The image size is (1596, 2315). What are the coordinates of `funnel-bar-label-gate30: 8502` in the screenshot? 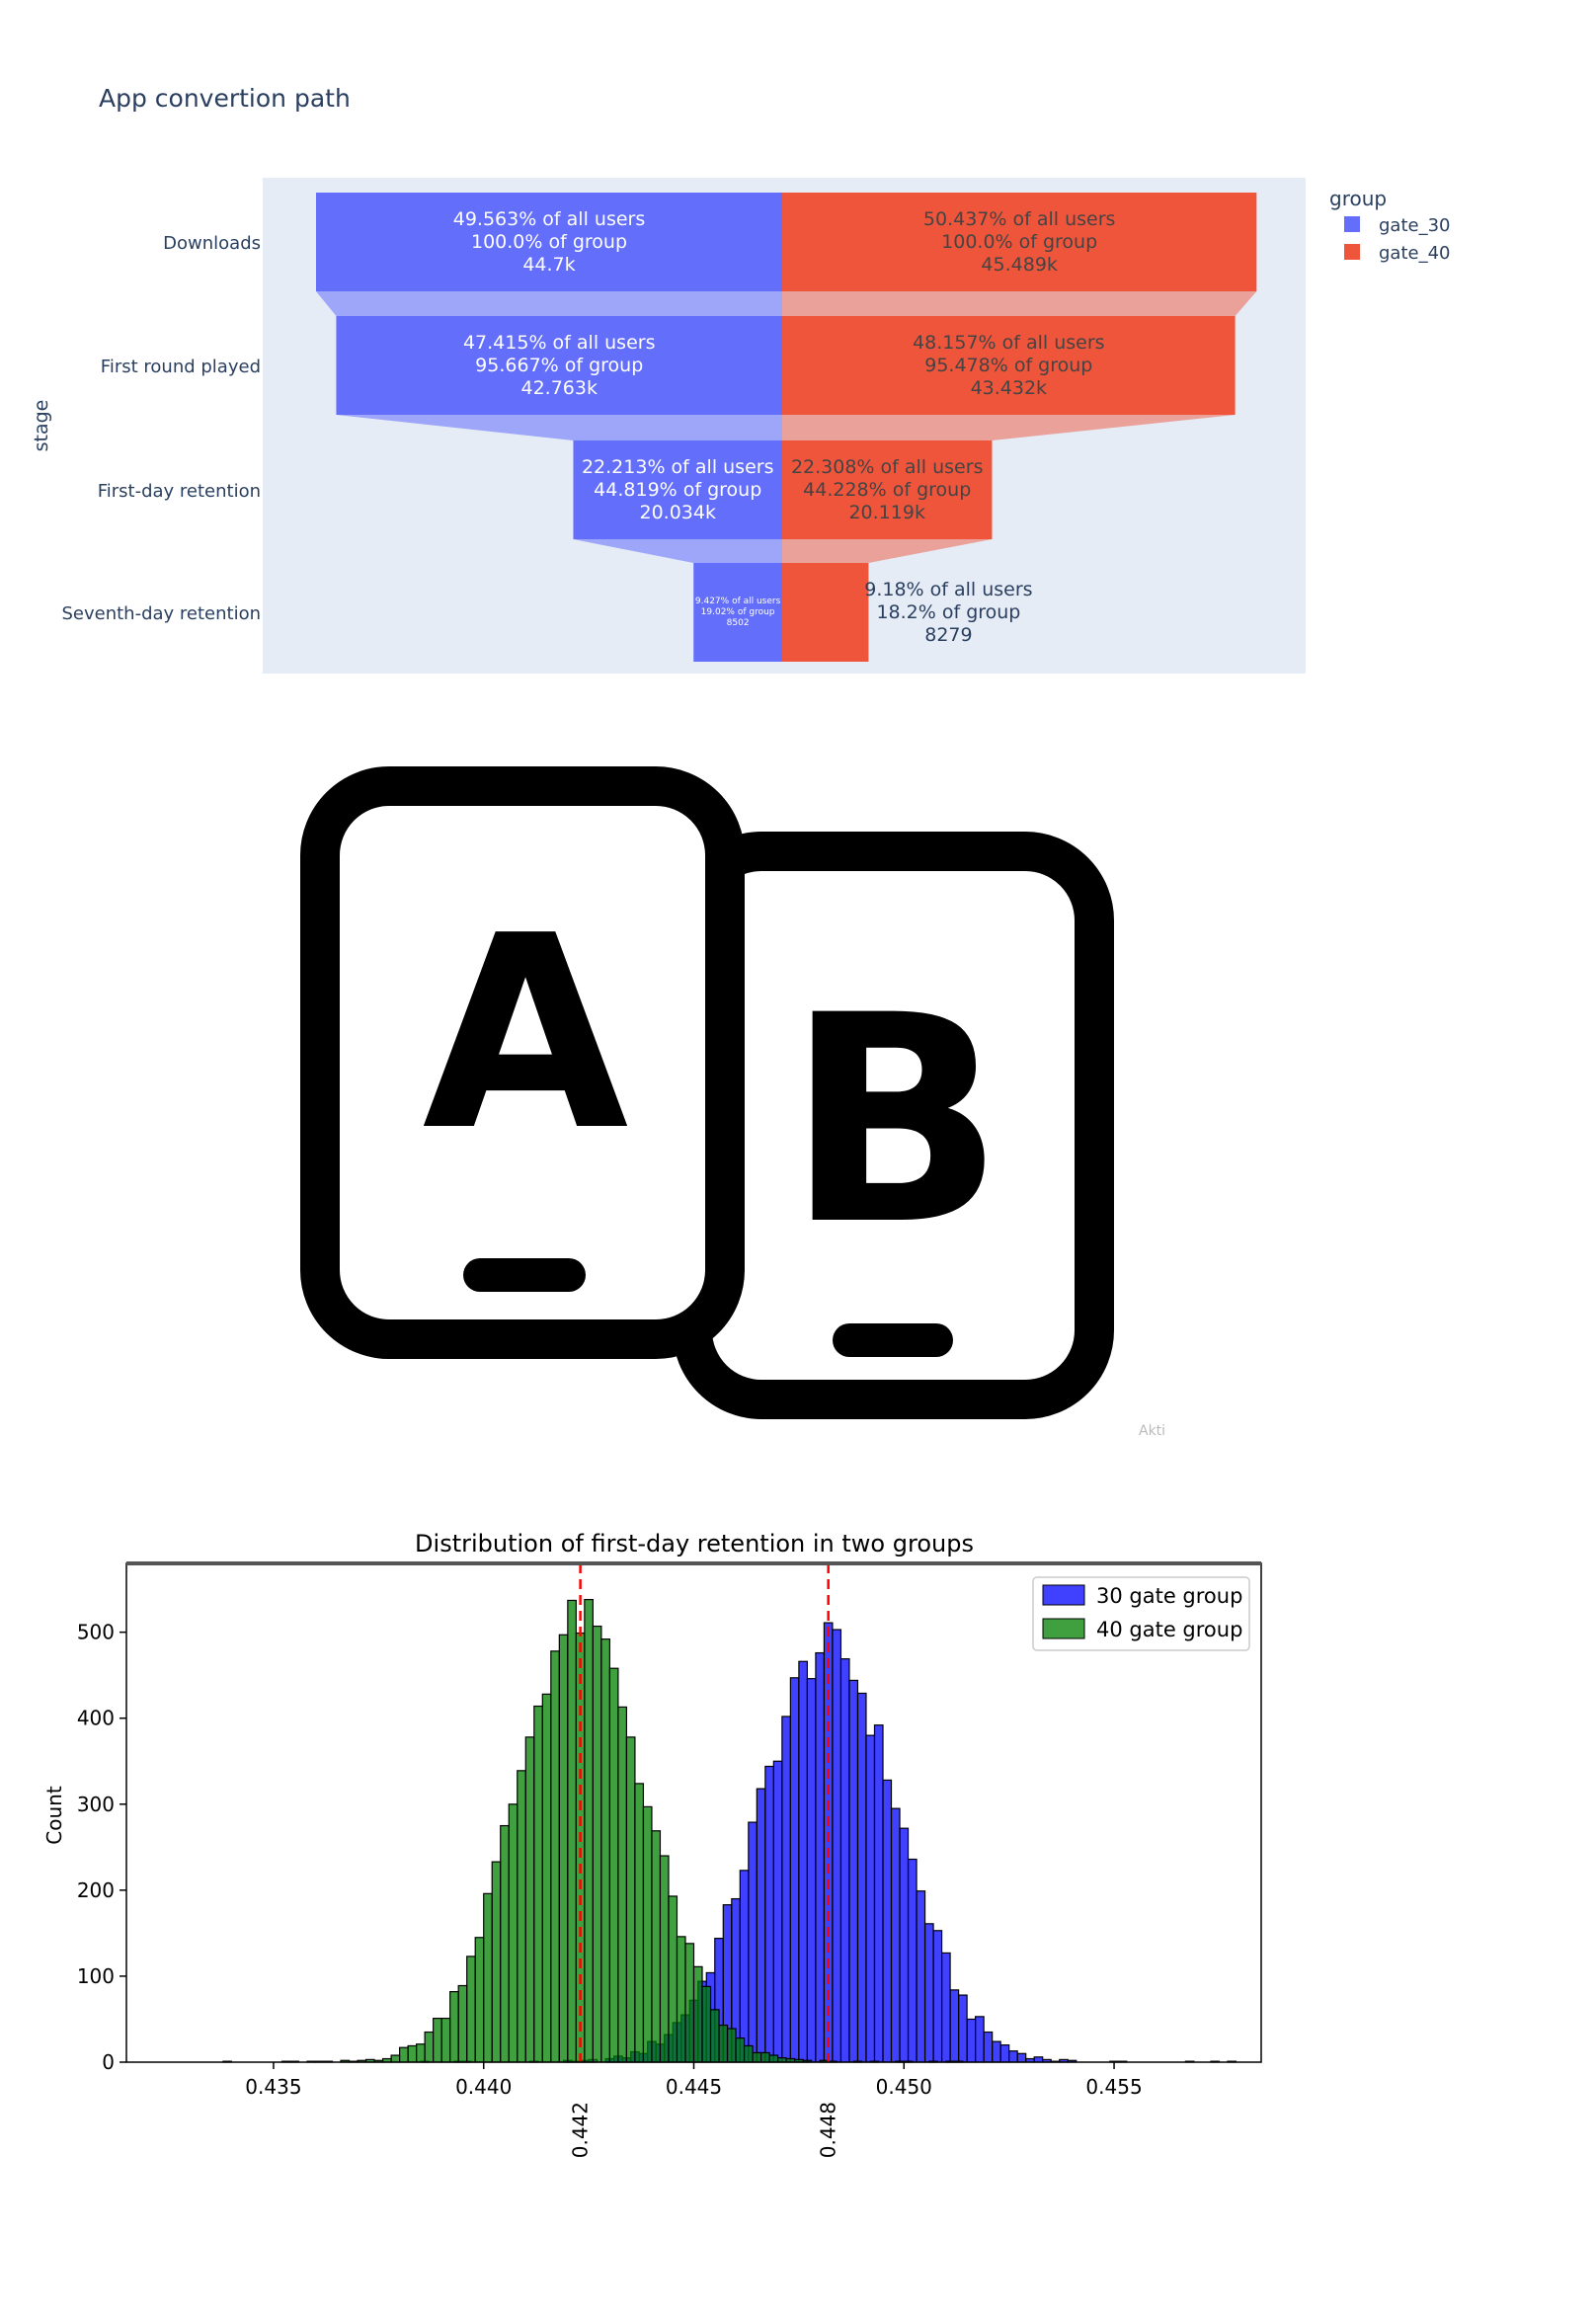 It's located at (738, 623).